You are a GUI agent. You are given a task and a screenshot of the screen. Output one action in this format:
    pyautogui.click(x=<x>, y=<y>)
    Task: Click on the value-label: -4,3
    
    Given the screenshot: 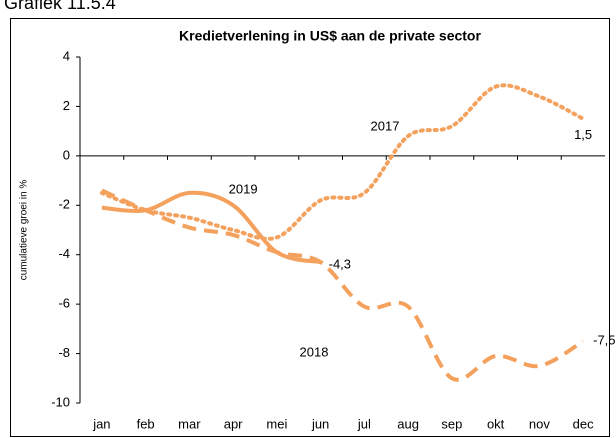 What is the action you would take?
    pyautogui.click(x=340, y=264)
    